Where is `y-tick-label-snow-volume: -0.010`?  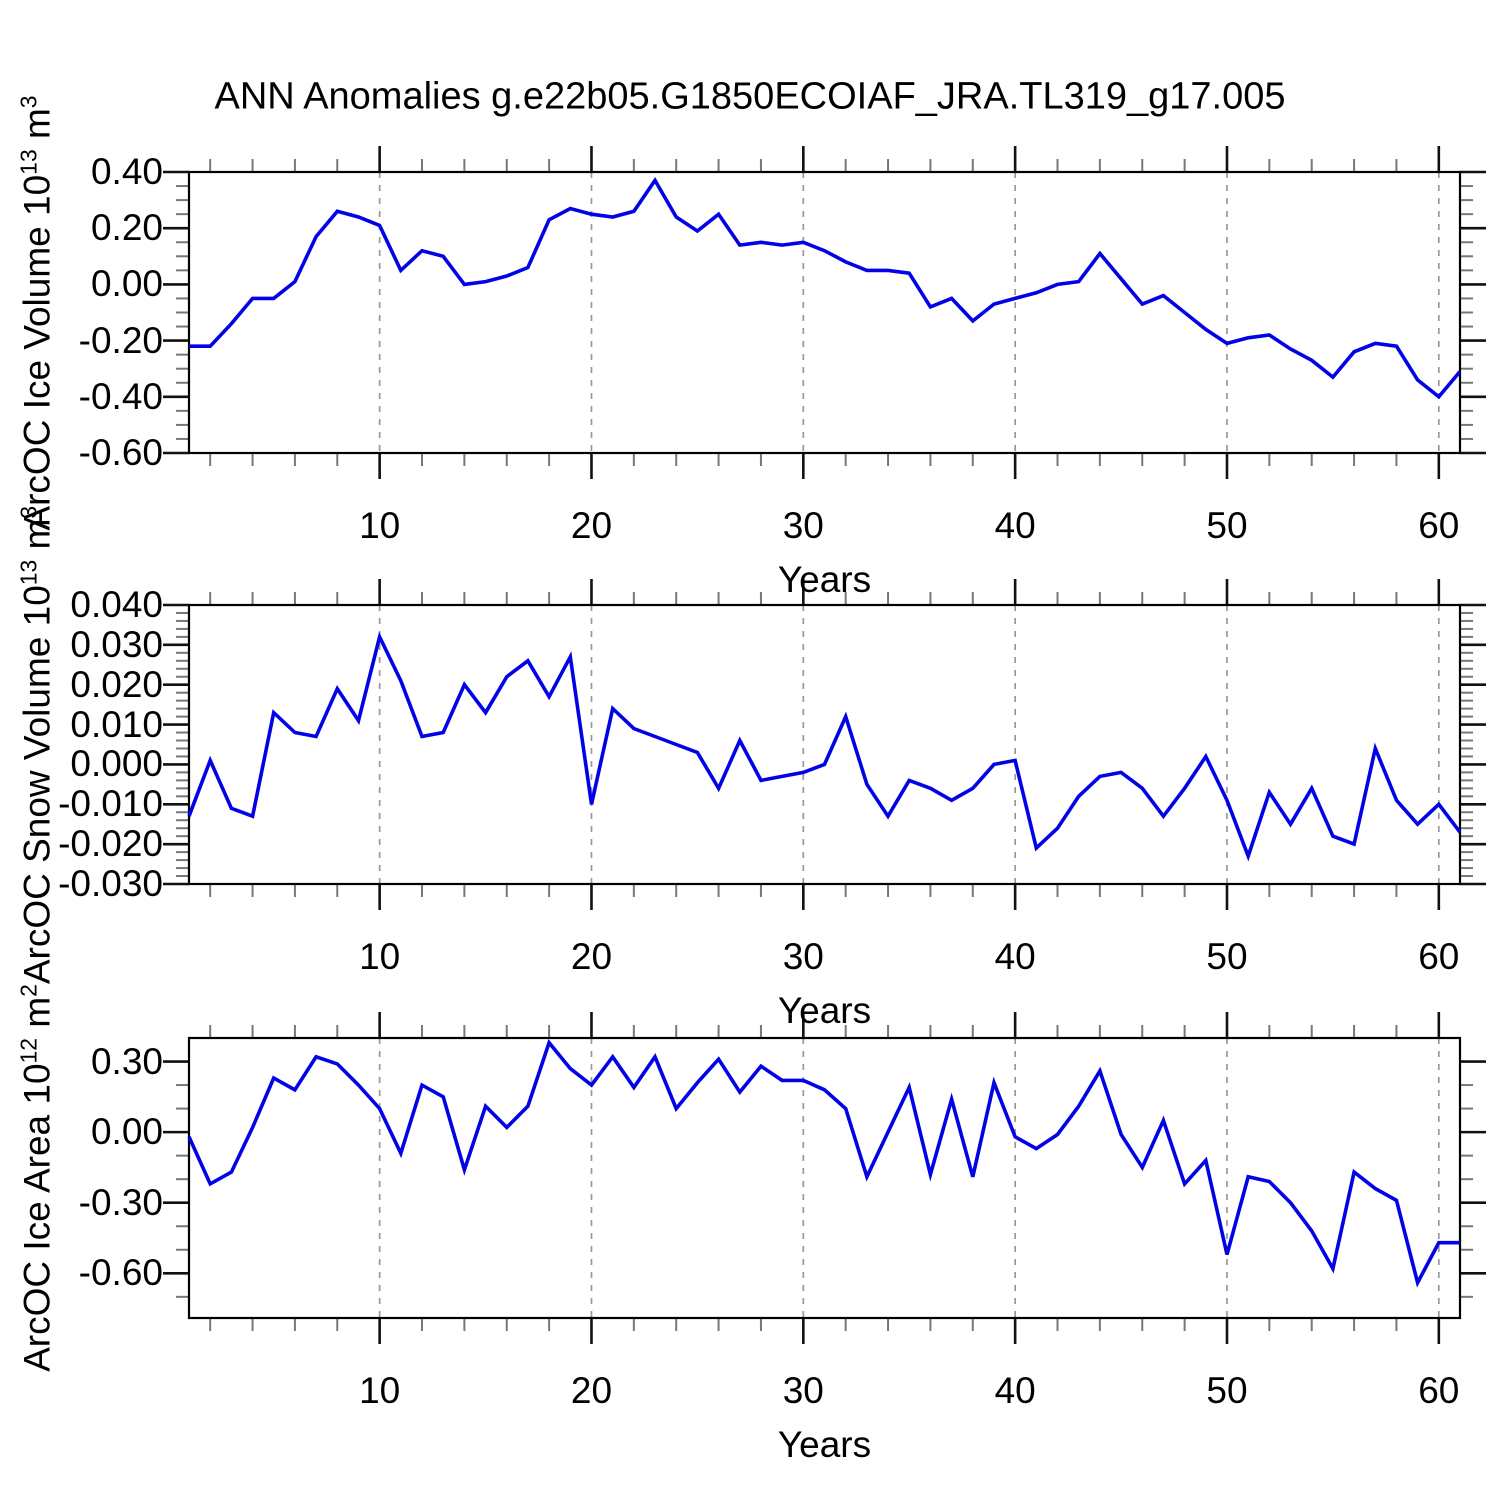 y-tick-label-snow-volume: -0.010 is located at coordinates (110, 804).